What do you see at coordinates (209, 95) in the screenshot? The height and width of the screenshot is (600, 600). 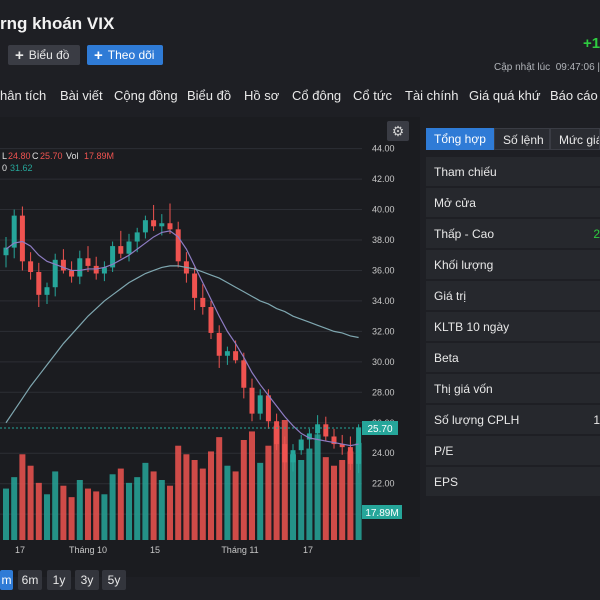 I see `nav-chart: Biểu đồ` at bounding box center [209, 95].